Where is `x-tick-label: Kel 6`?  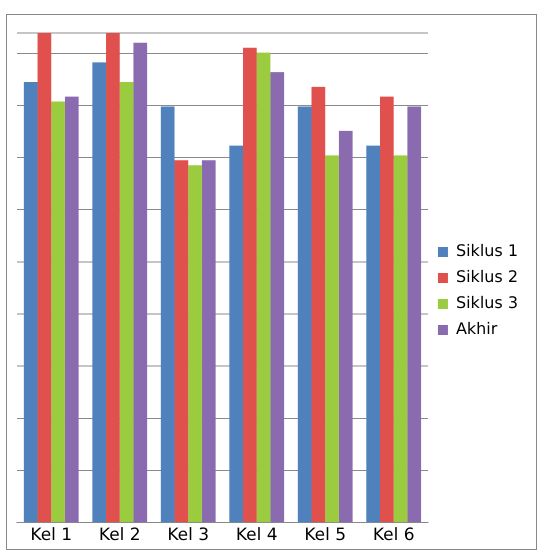
x-tick-label: Kel 6 is located at coordinates (393, 535).